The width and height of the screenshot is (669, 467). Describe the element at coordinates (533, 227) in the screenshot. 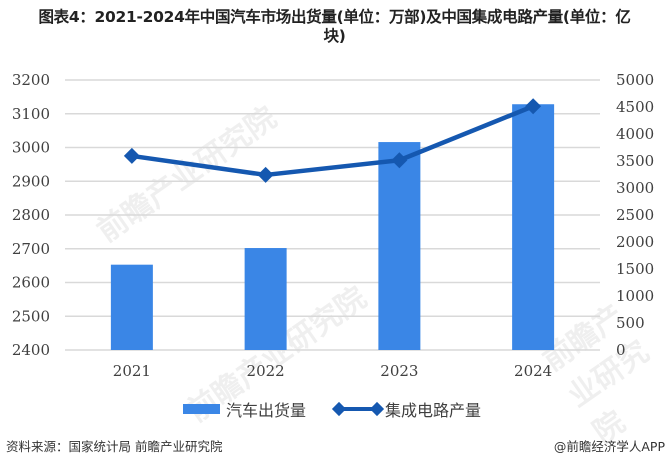

I see `bar-2024` at that location.